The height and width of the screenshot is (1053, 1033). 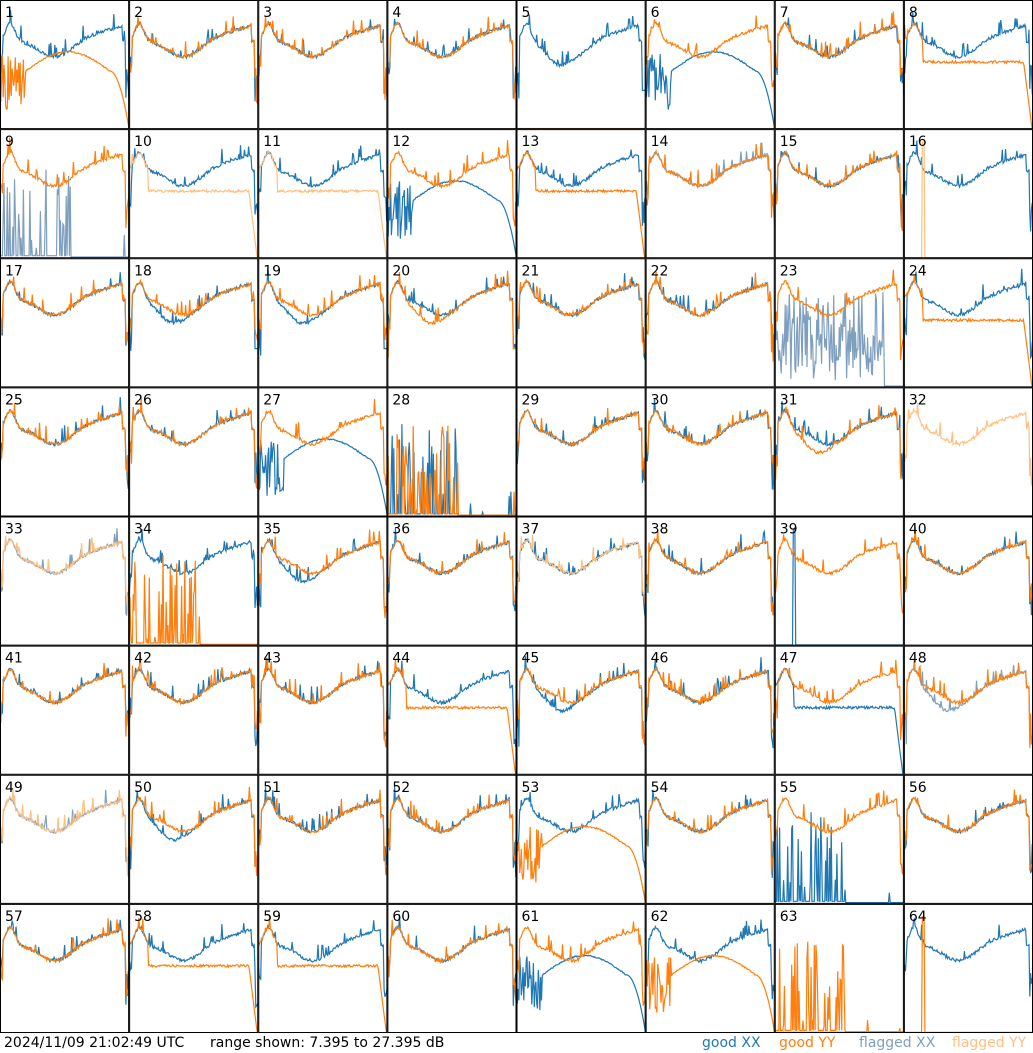 What do you see at coordinates (655, 13) in the screenshot?
I see `panel-label: 6` at bounding box center [655, 13].